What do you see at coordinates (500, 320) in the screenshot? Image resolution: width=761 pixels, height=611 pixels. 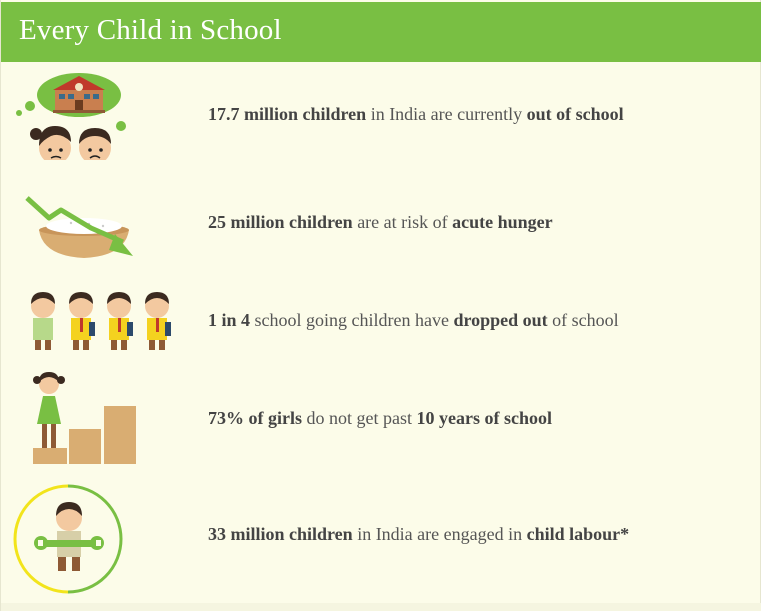 I see `stat-highlight: dropped out` at bounding box center [500, 320].